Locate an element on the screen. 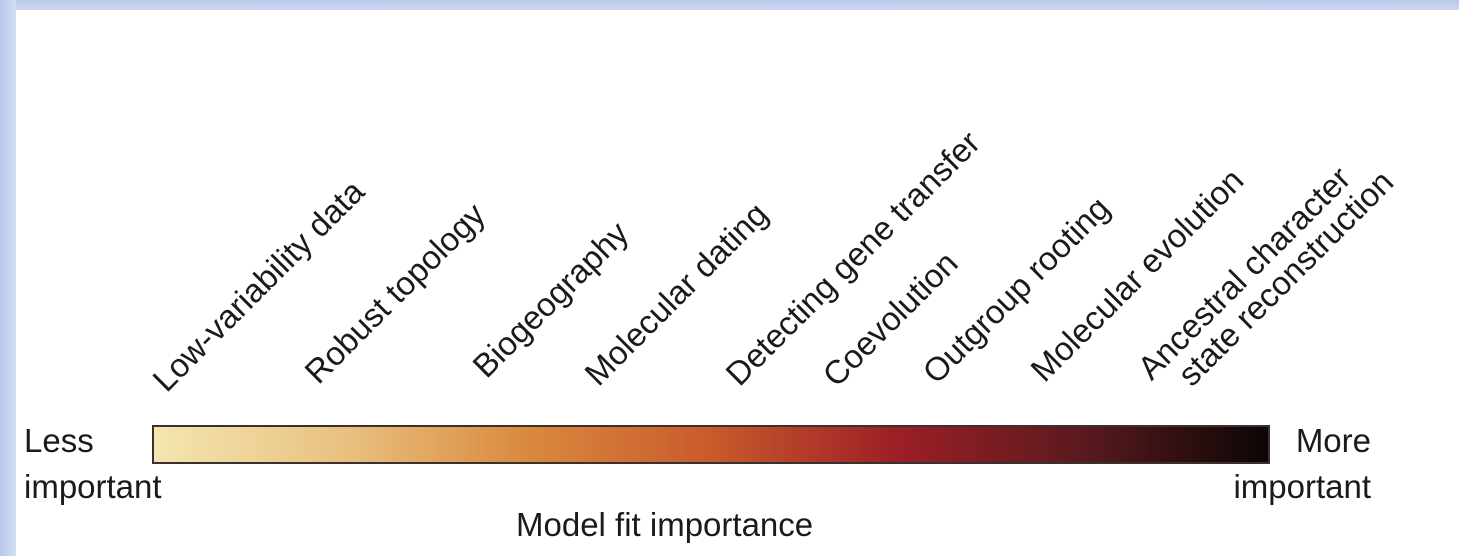  low-importance-label: Less important is located at coordinates (93, 464).